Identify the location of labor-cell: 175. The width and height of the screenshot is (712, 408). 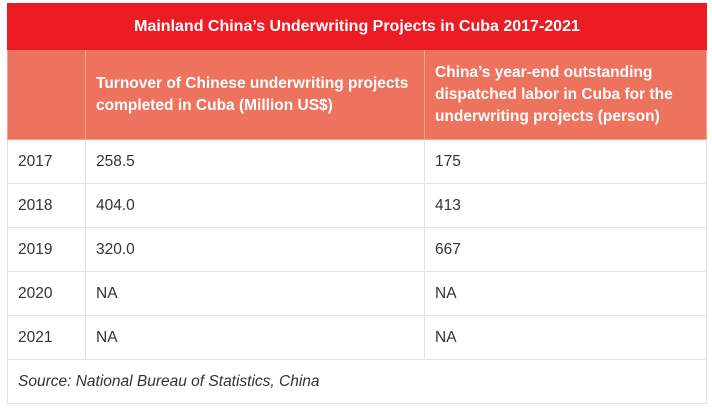
(565, 161).